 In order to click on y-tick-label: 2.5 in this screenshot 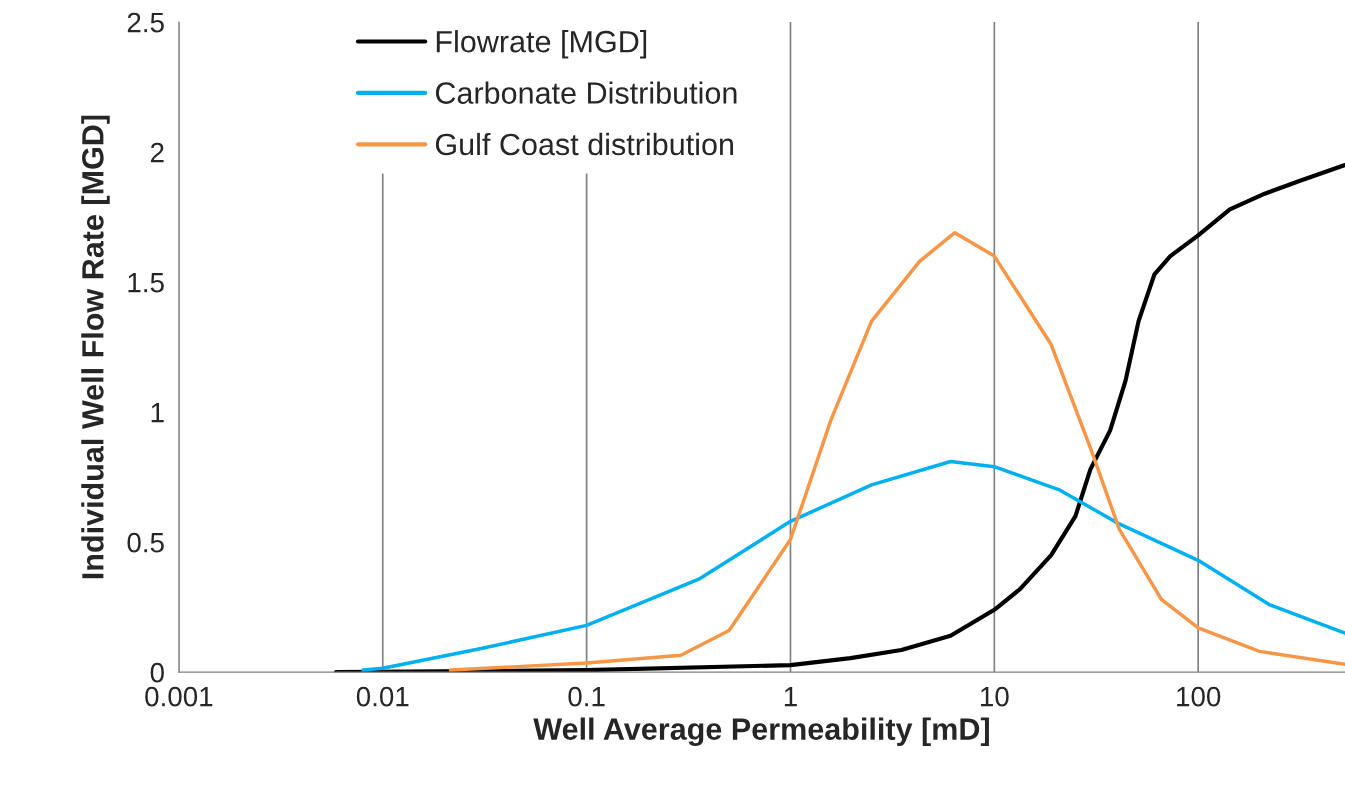, I will do `click(145, 22)`.